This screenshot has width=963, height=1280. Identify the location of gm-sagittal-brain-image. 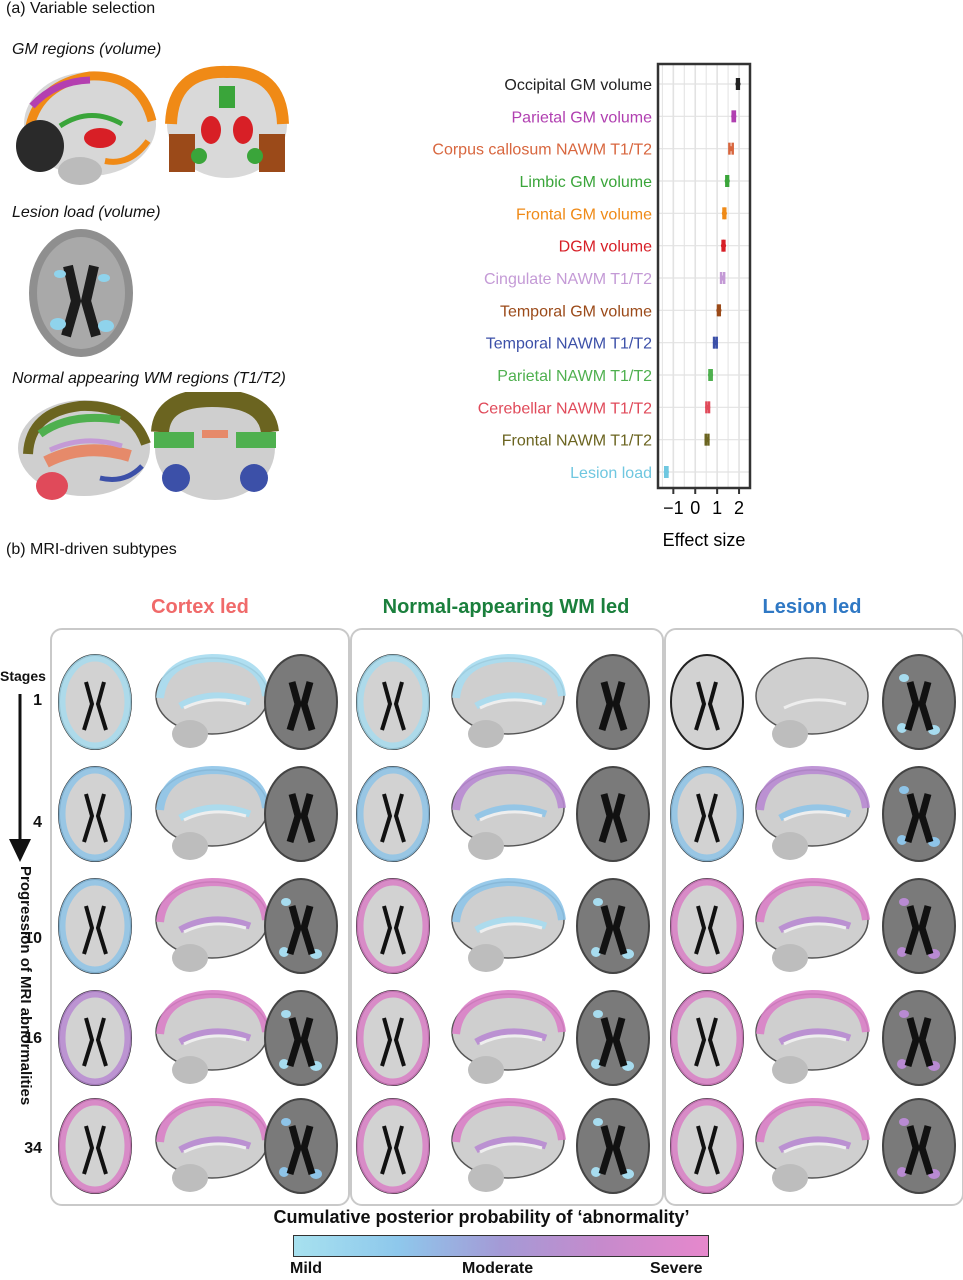
(86, 128).